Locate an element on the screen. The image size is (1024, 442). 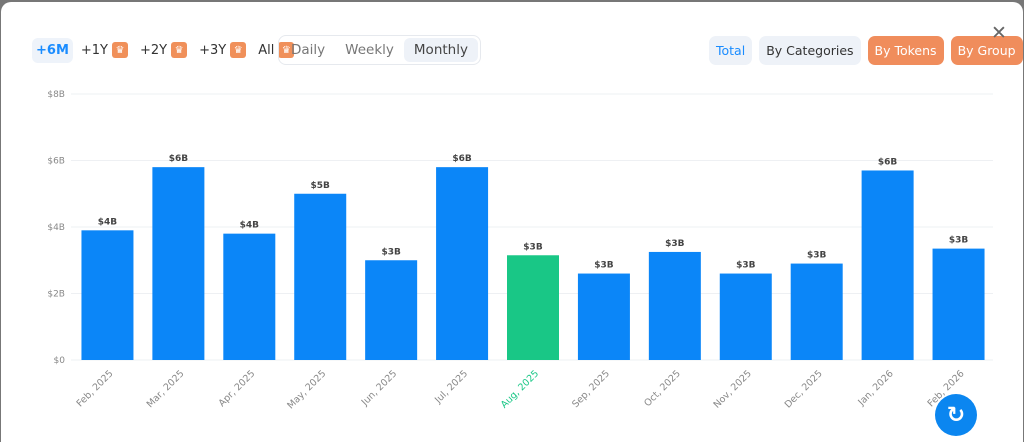
range-label: +3Y is located at coordinates (213, 50).